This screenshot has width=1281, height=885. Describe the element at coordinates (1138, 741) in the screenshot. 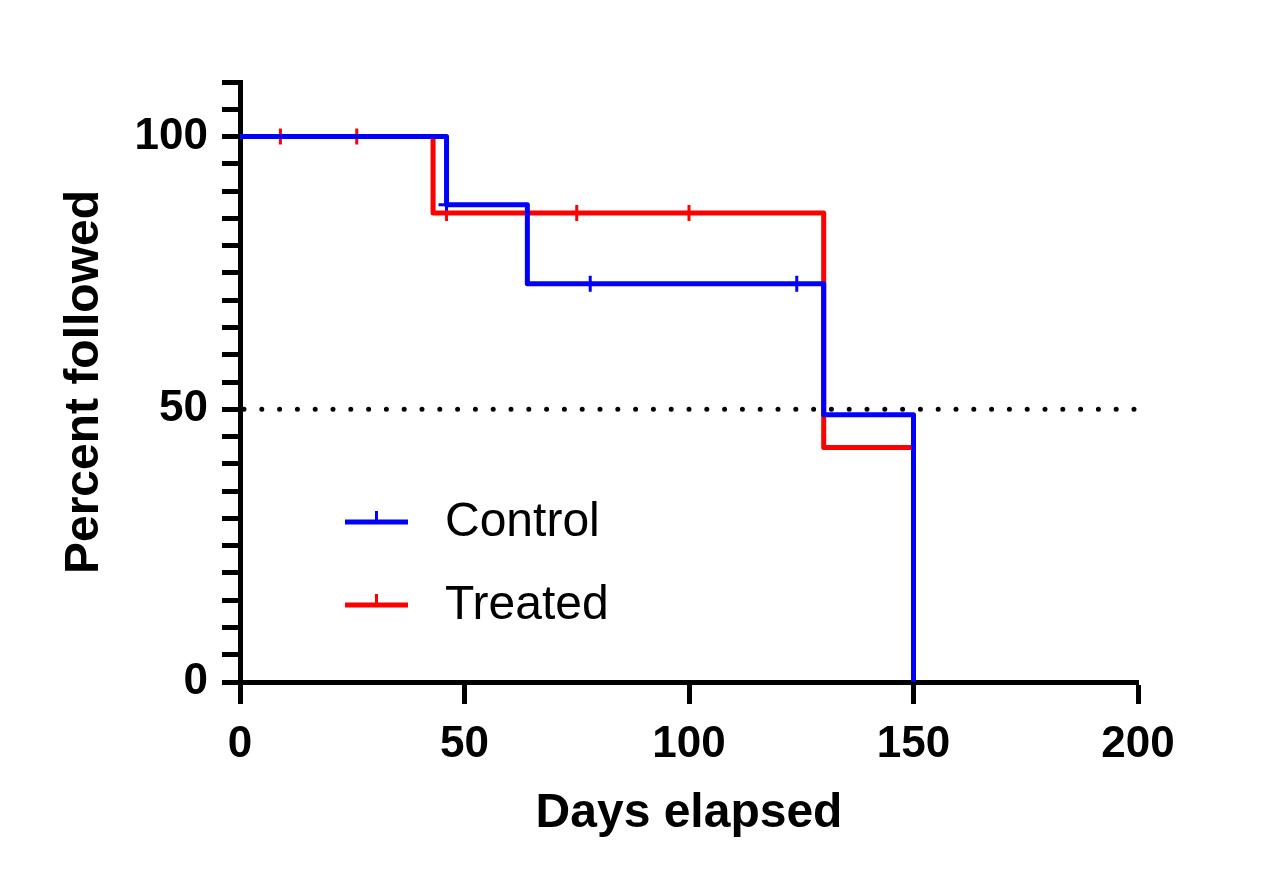

I see `x-tick-label: 200` at that location.